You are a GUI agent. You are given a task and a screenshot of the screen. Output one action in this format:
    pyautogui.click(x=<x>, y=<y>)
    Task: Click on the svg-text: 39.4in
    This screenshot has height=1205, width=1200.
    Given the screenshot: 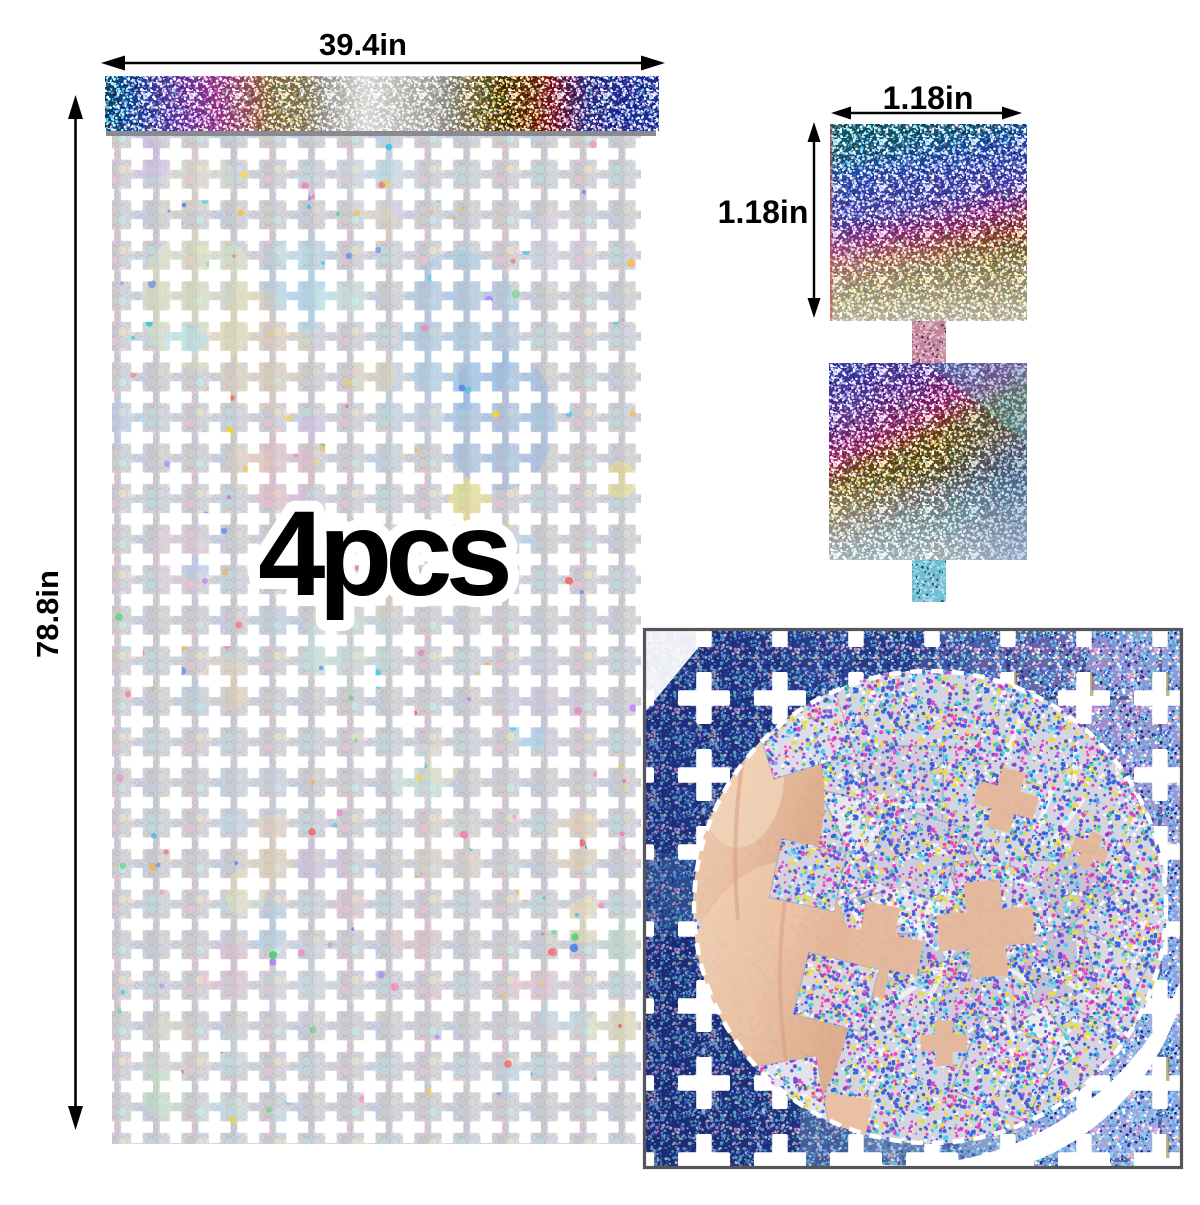 What is the action you would take?
    pyautogui.click(x=363, y=44)
    